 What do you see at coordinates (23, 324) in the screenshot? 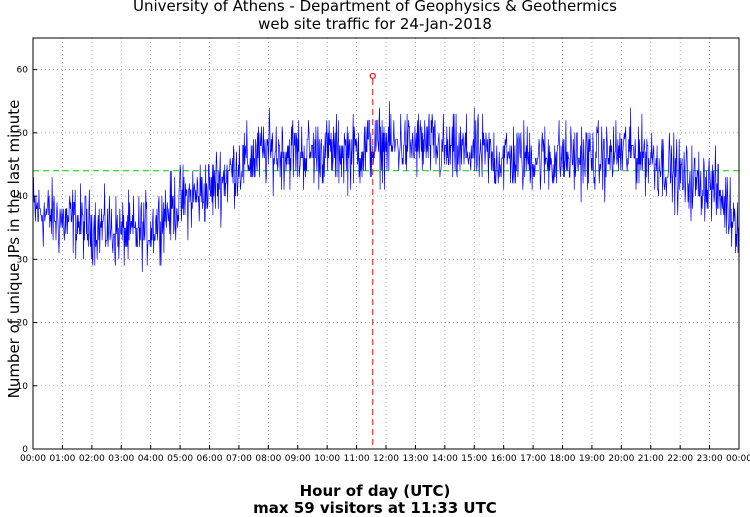
I see `y-tick-label: 20` at bounding box center [23, 324].